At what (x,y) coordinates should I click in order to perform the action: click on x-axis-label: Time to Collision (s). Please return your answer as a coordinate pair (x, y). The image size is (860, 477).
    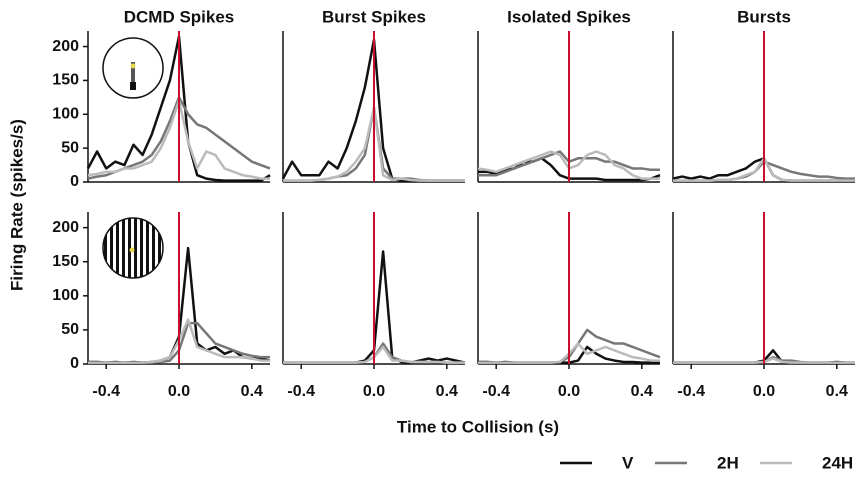
    Looking at the image, I should click on (478, 426).